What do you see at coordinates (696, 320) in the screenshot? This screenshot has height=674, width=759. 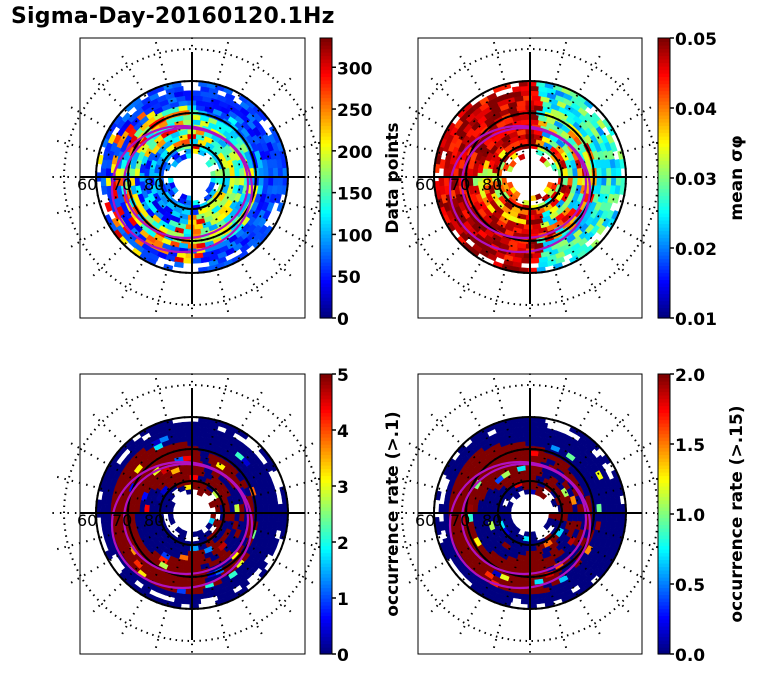 I see `colorbar-tick-label: 0.01` at bounding box center [696, 320].